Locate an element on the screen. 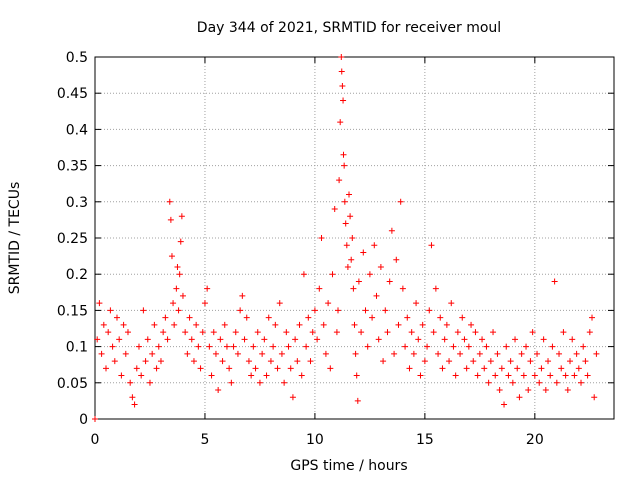 The height and width of the screenshot is (480, 640). x-tick-label: 15 is located at coordinates (425, 440).